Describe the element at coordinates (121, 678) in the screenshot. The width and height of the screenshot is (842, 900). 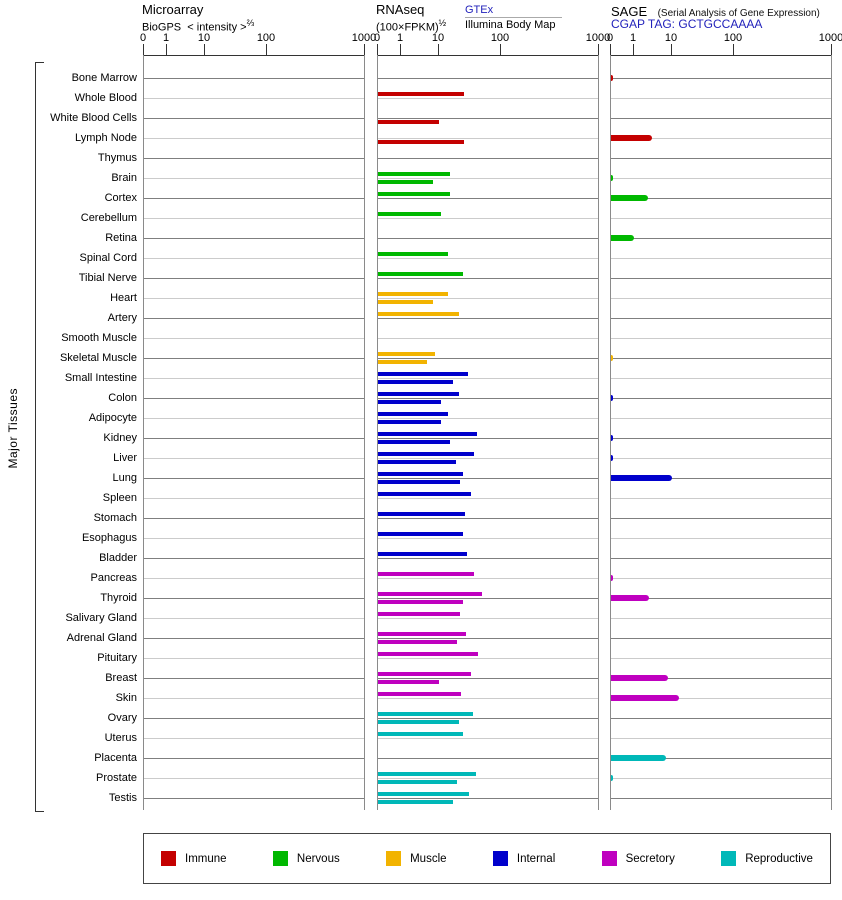
I see `tissue-label: Breast` at that location.